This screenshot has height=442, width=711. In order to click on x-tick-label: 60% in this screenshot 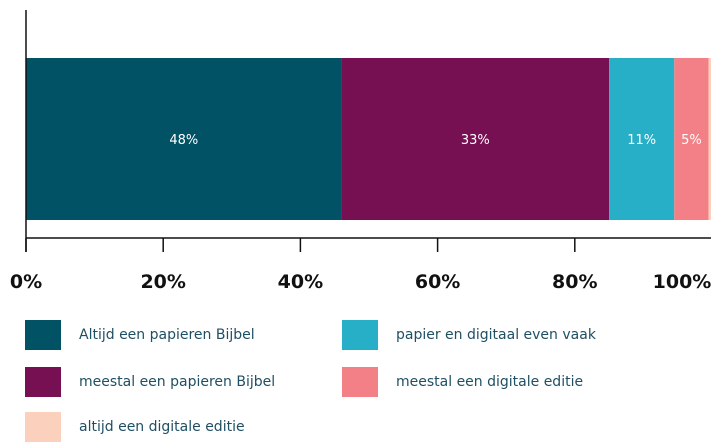, I will do `click(437, 282)`.